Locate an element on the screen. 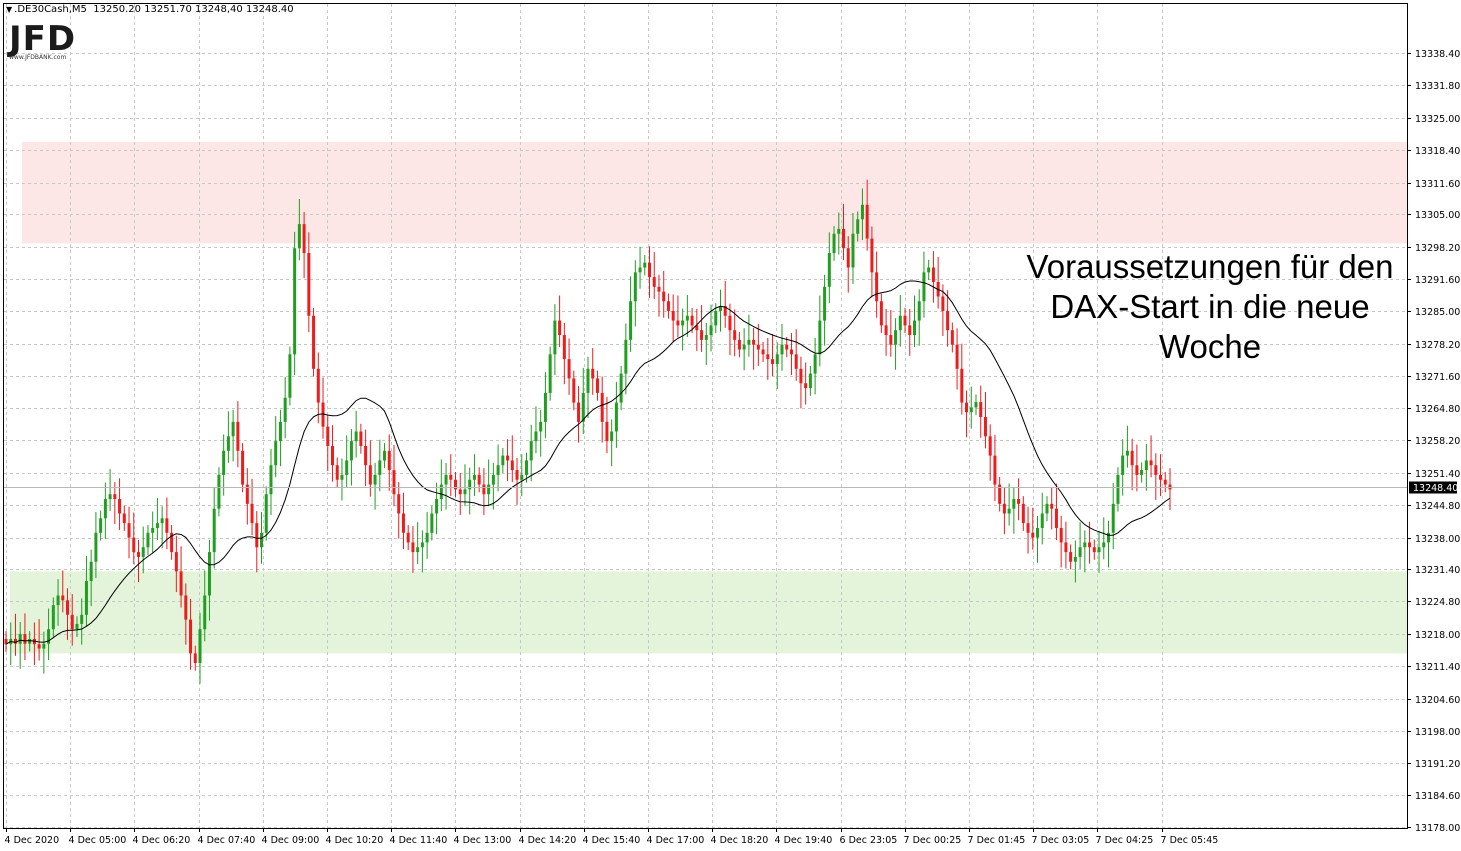 The image size is (1461, 851). y-tick-label: 13278.20 is located at coordinates (1437, 345).